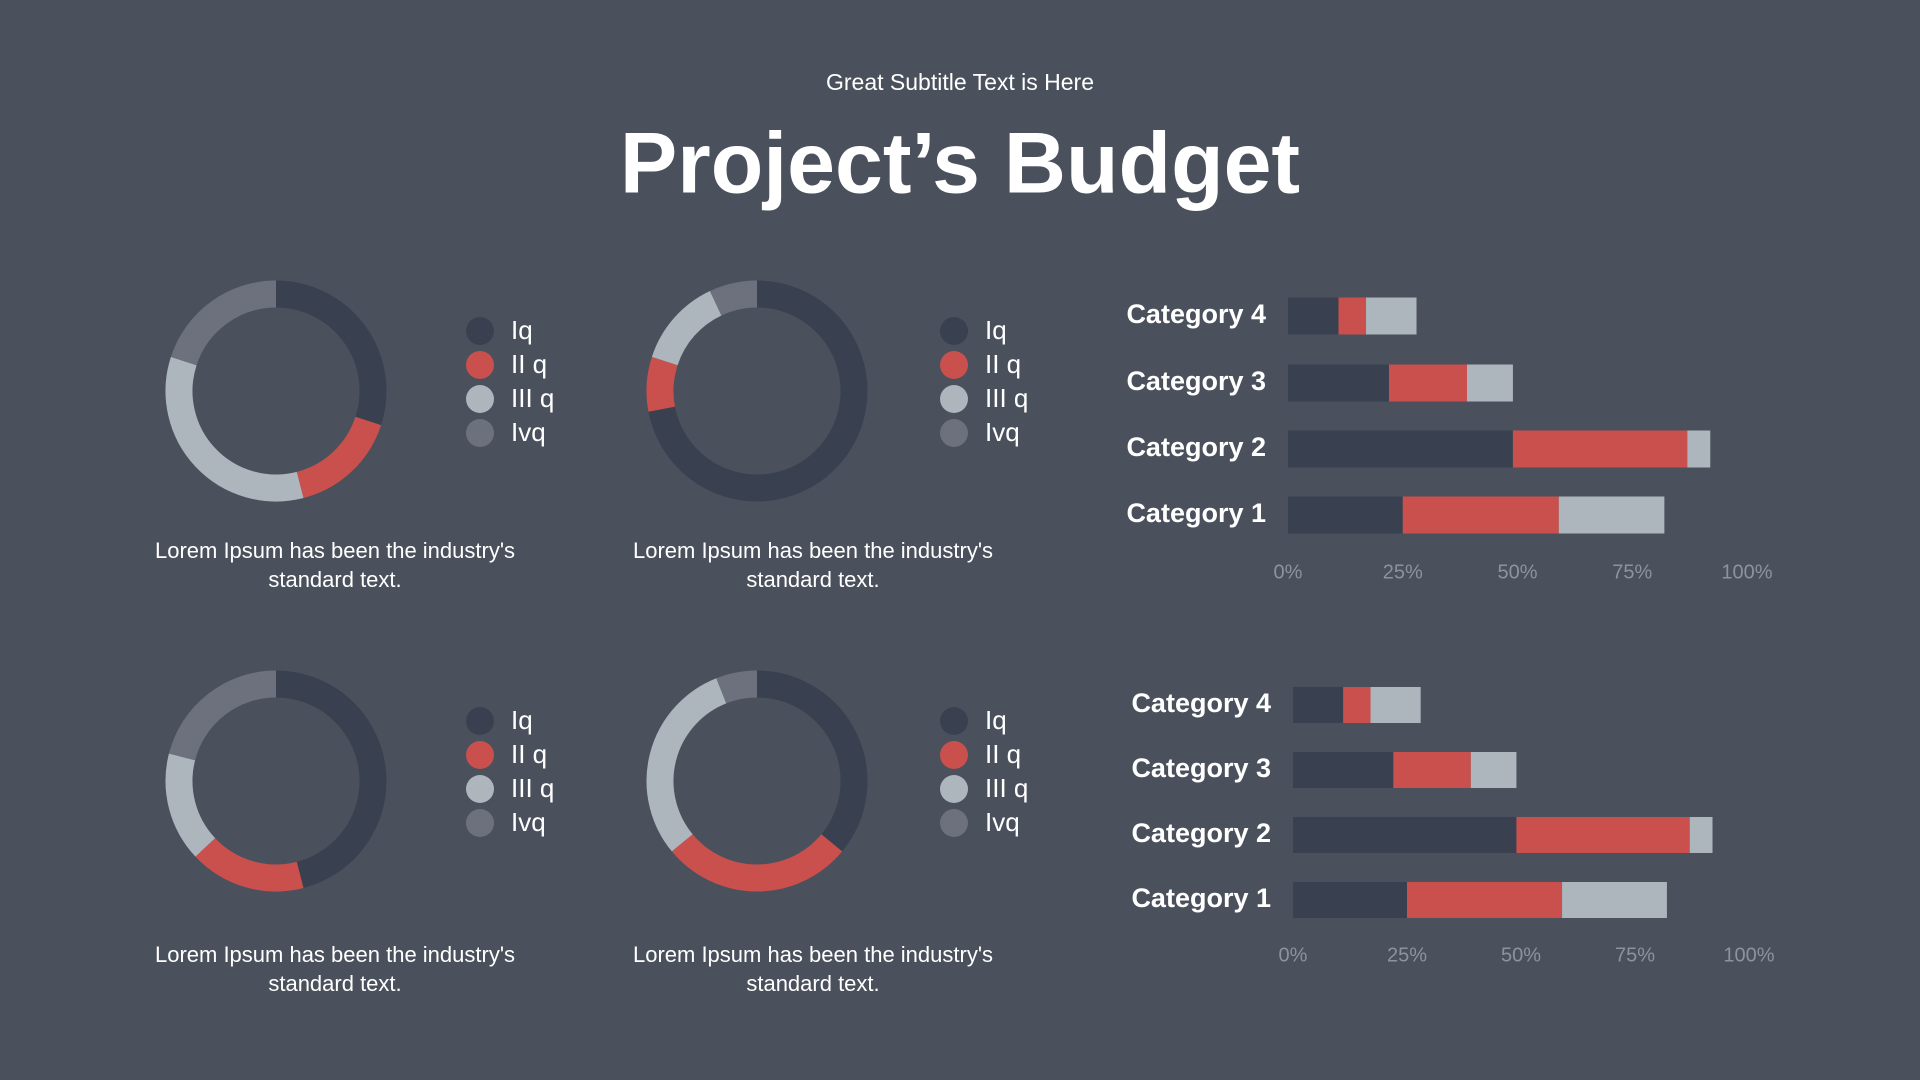  What do you see at coordinates (960, 164) in the screenshot?
I see `title: Project’s Budget` at bounding box center [960, 164].